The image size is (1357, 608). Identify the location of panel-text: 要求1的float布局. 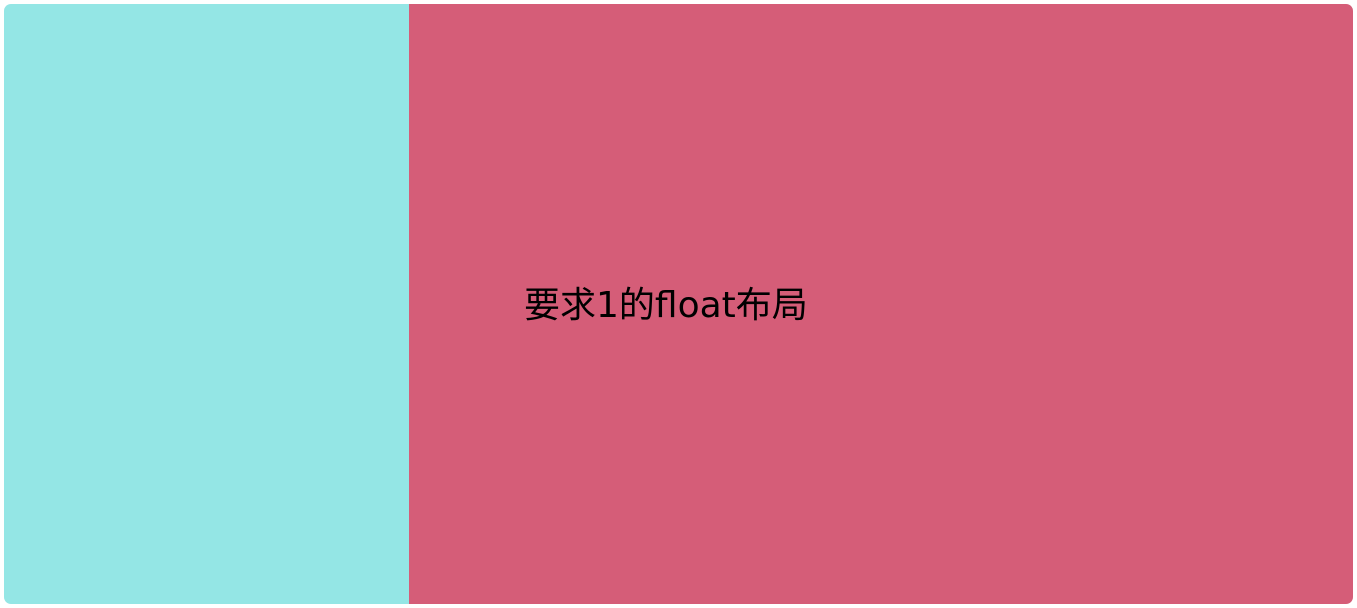
(666, 305).